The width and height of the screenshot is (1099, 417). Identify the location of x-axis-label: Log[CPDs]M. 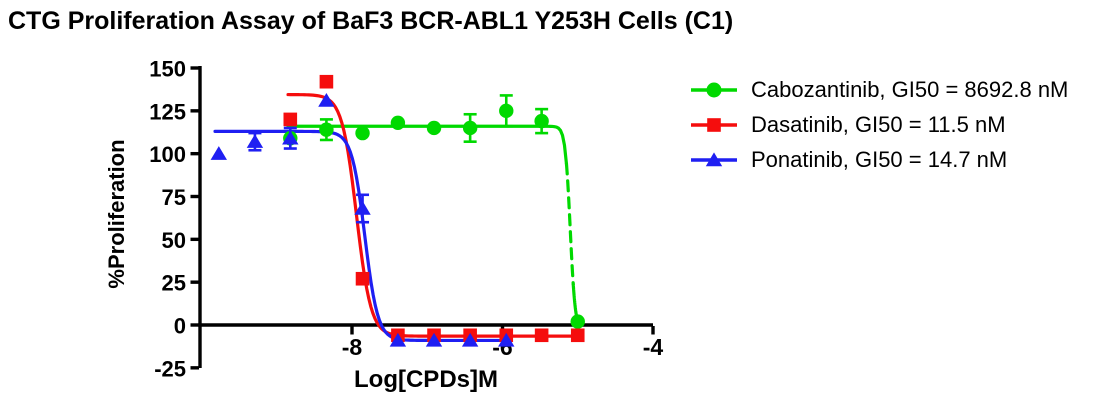
(426, 379).